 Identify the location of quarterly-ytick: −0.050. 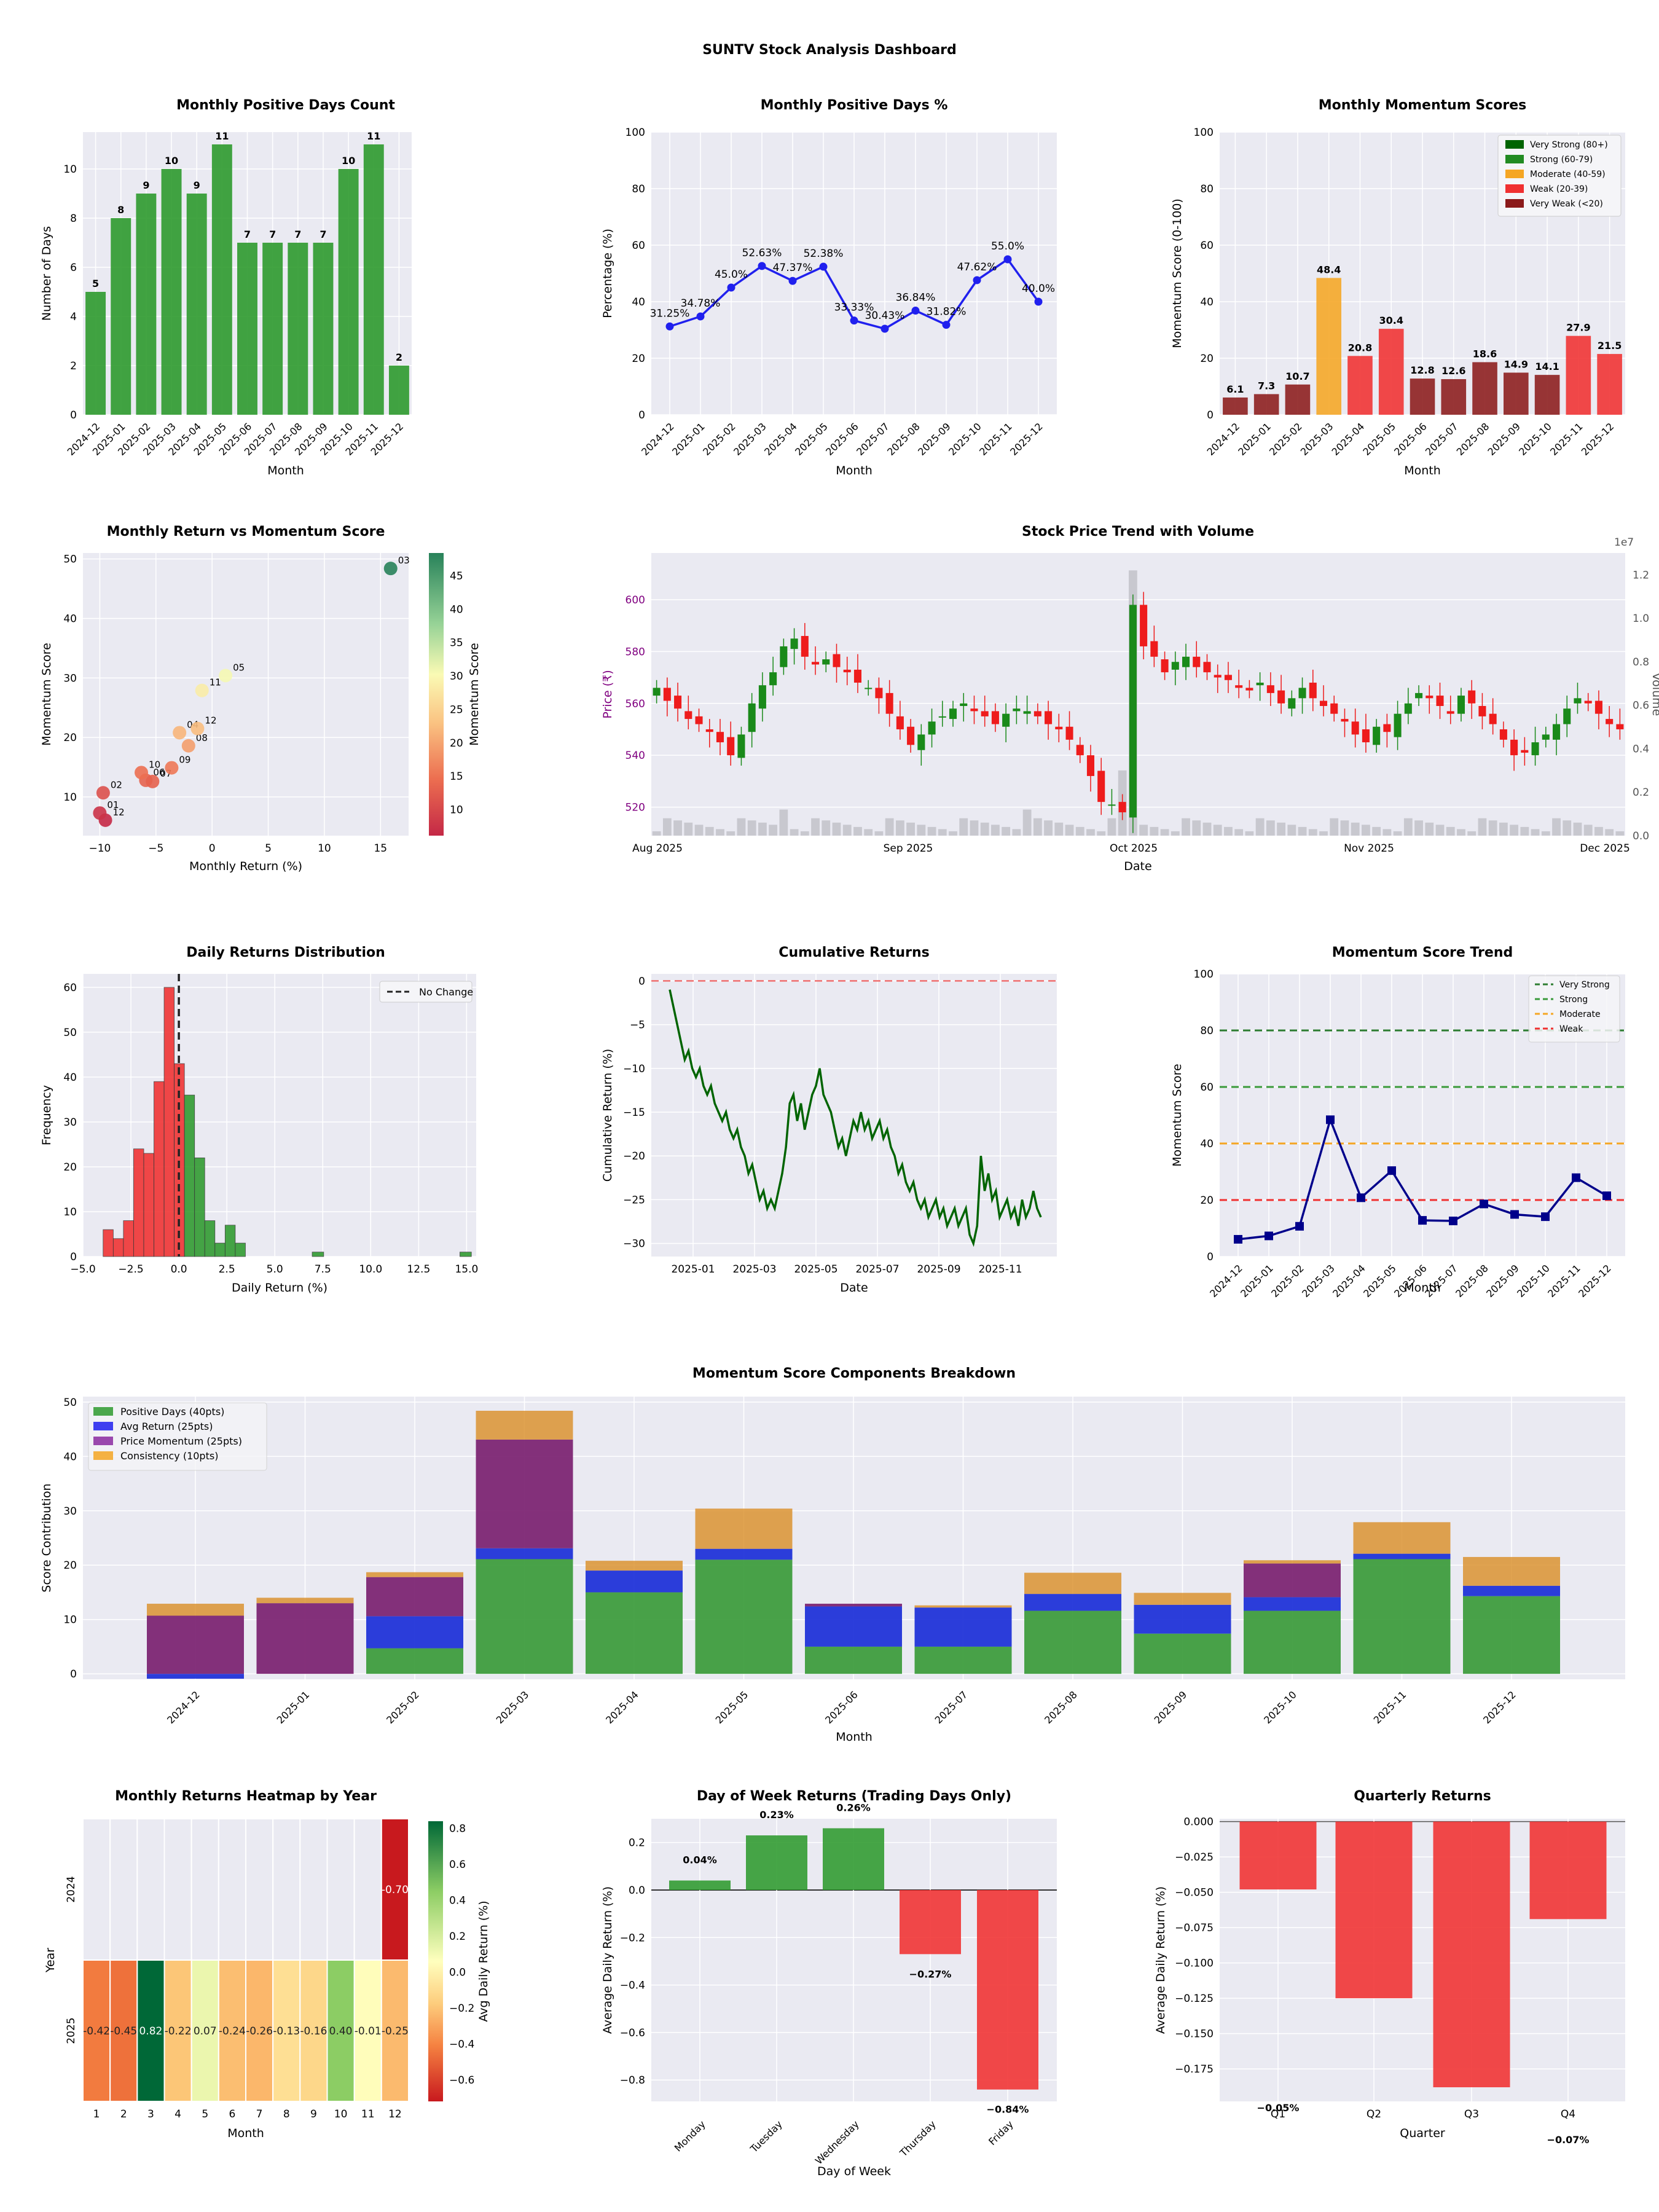
(1194, 1893).